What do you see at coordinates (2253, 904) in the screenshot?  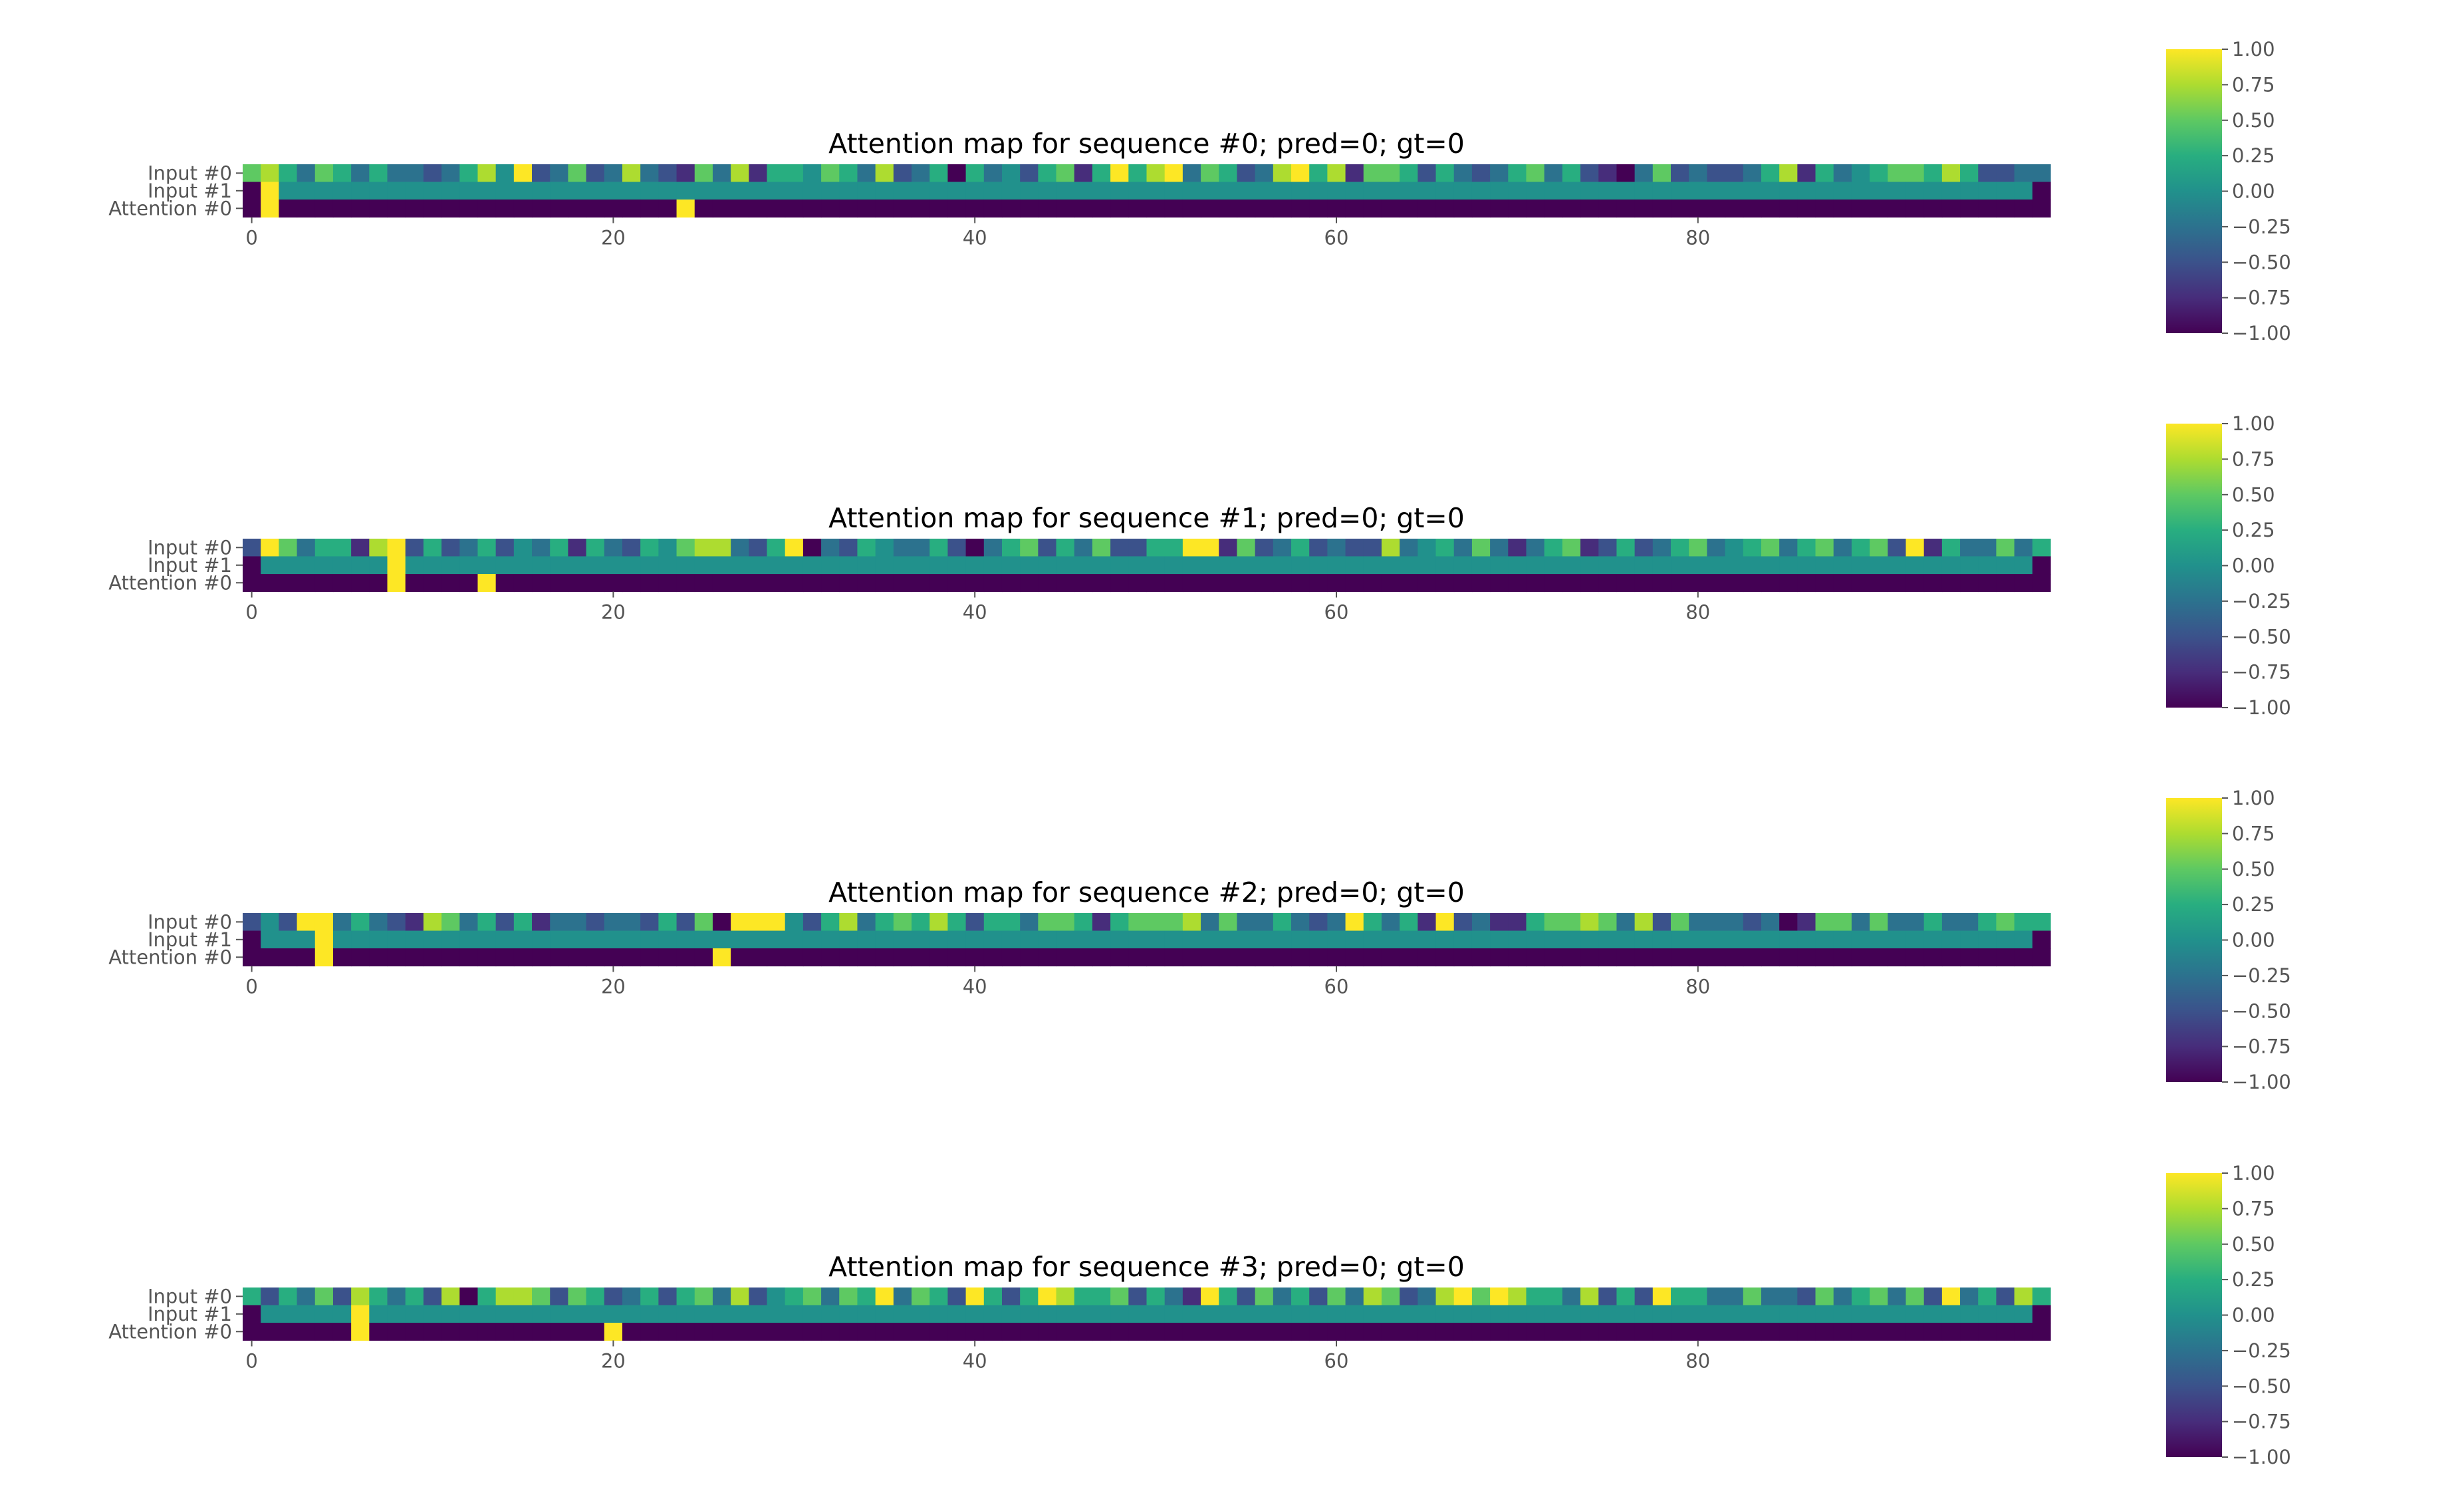 I see `colorbar-tick-label: 0.25` at bounding box center [2253, 904].